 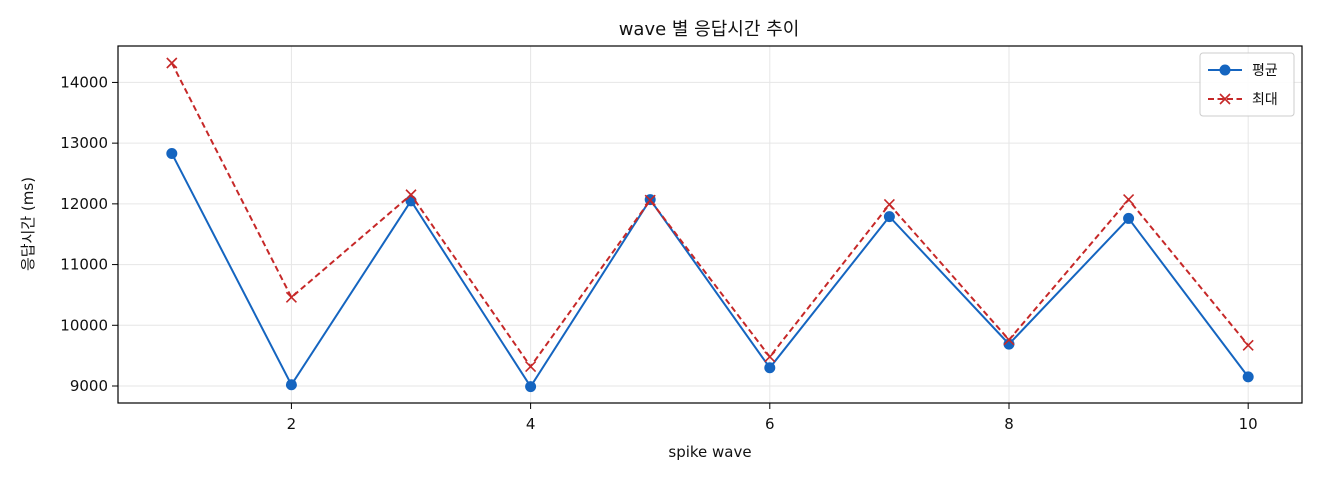 I want to click on x-axis-label: spike wave, so click(x=709, y=452).